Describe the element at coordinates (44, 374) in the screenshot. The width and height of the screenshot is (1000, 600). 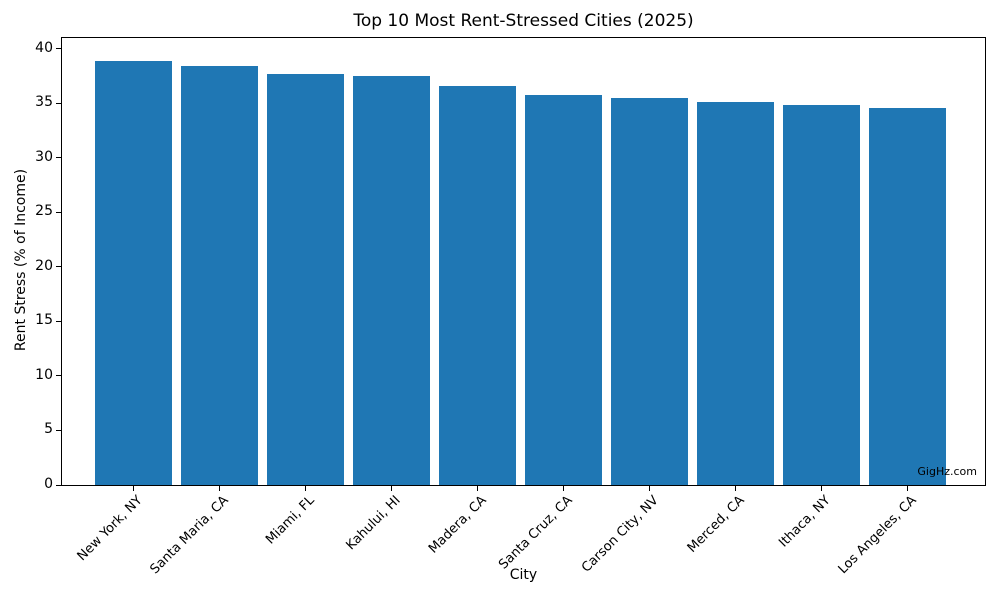
I see `y-tick-label: 10` at that location.